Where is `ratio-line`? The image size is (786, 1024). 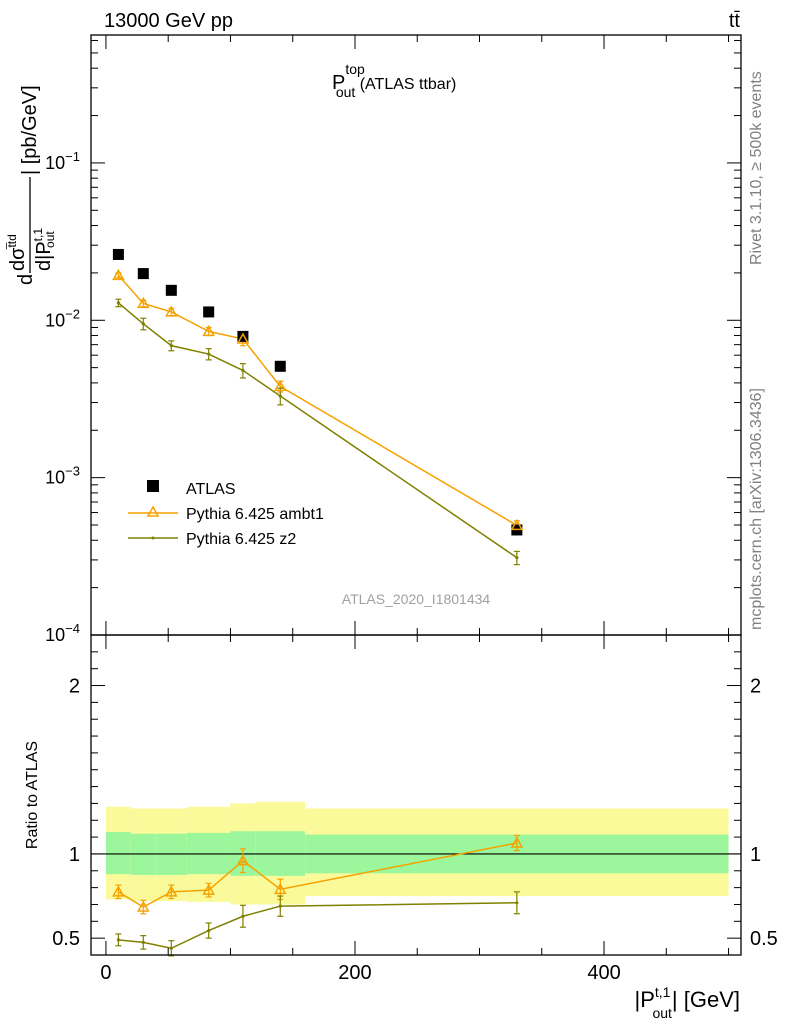
ratio-line is located at coordinates (317, 926).